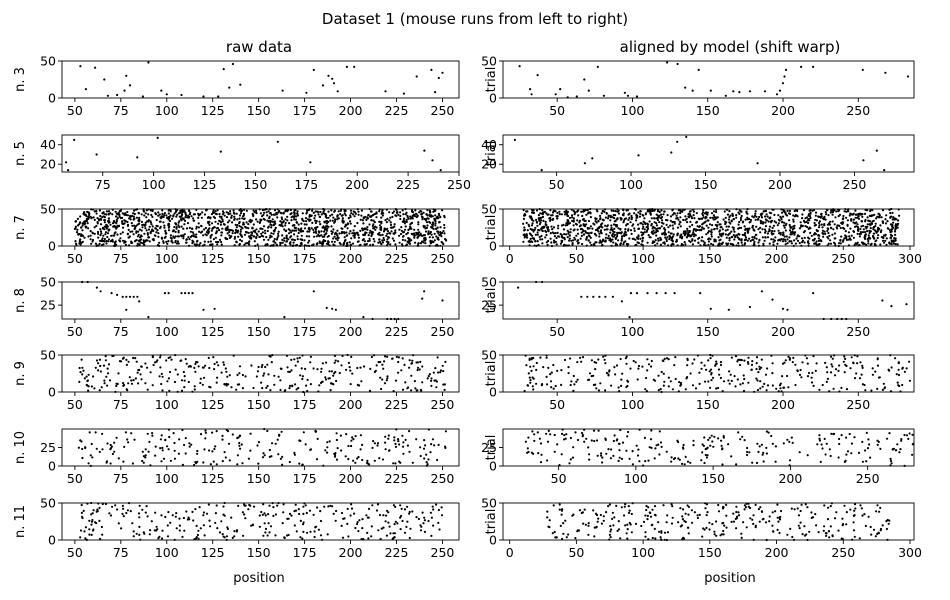  I want to click on x-tick-label: 50, so click(75, 110).